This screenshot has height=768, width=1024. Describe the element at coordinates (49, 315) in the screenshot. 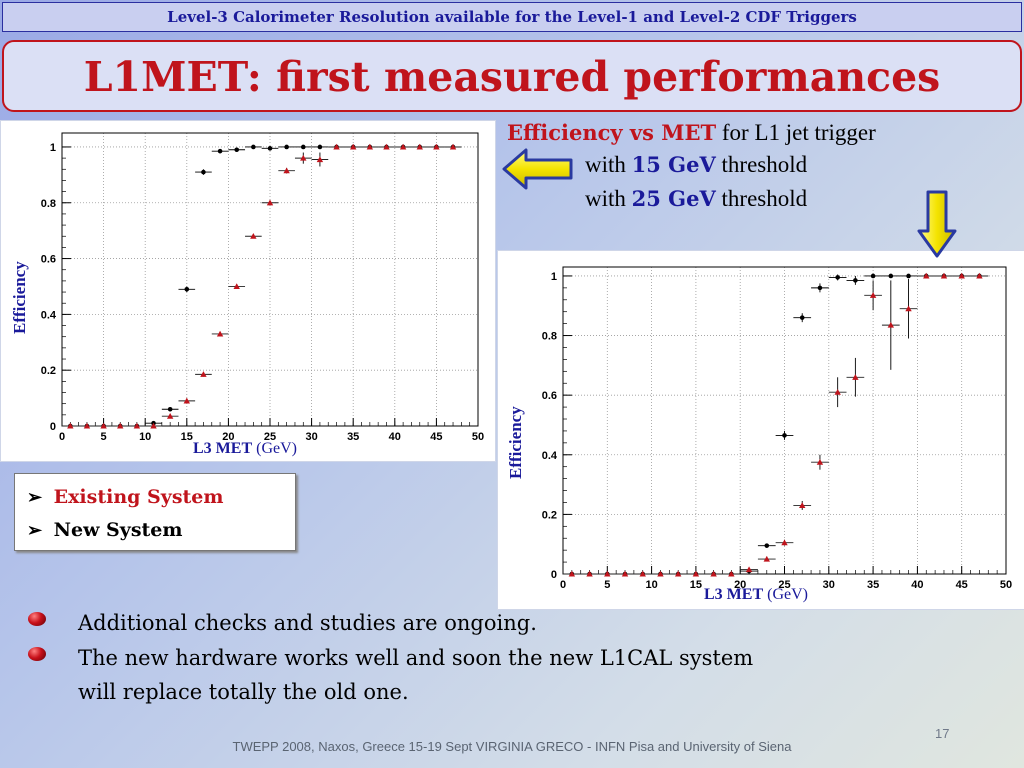

I see `y-tick-label: 0.4` at that location.